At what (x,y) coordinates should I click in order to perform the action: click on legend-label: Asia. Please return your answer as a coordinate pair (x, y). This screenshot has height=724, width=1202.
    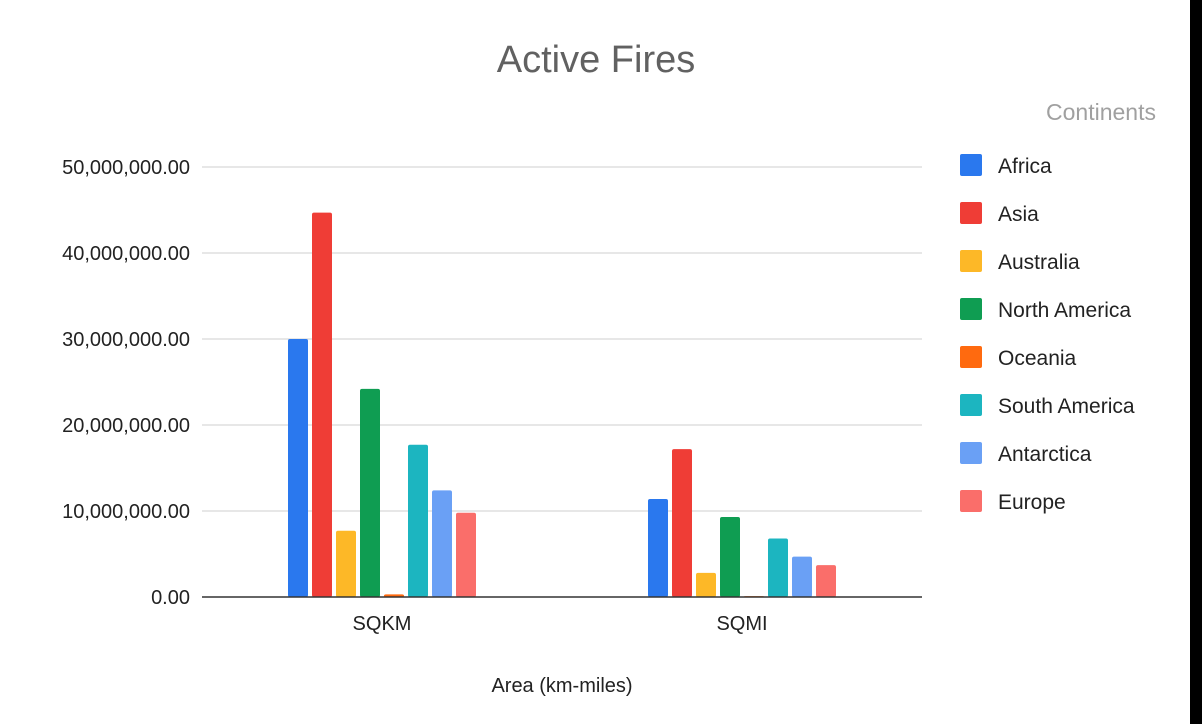
    Looking at the image, I should click on (1018, 214).